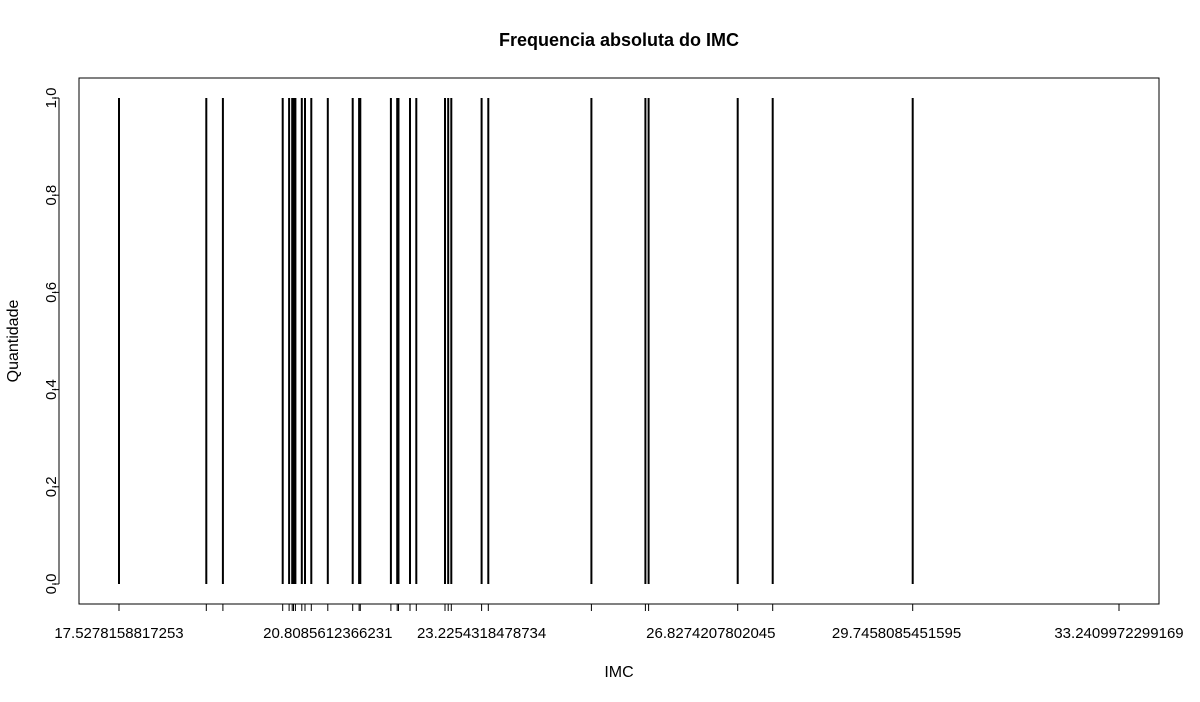 Image resolution: width=1200 pixels, height=702 pixels. I want to click on x-tick-label: 20.8085612366231, so click(327, 633).